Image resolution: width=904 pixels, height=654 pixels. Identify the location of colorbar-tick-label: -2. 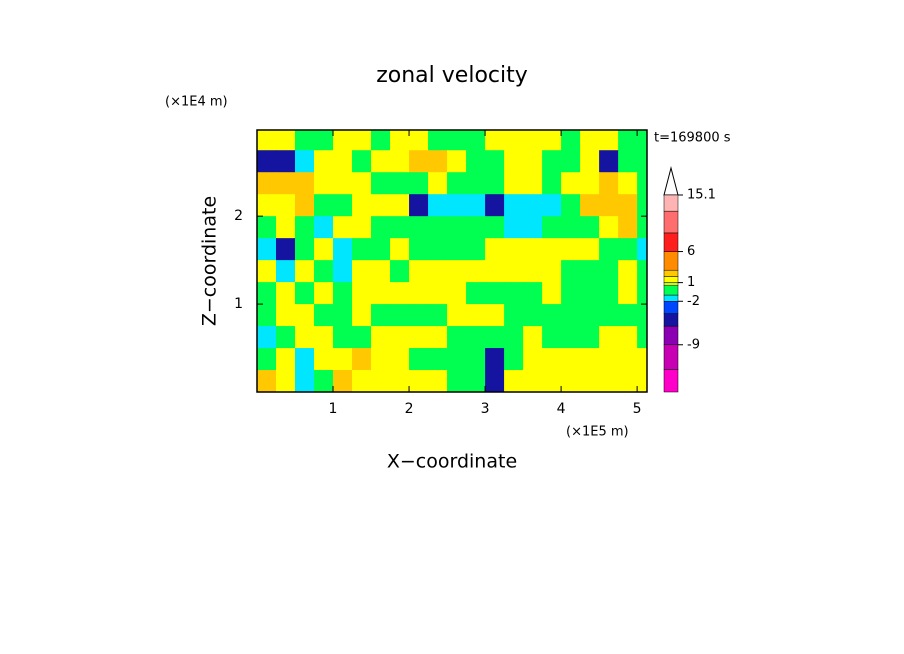
(693, 301).